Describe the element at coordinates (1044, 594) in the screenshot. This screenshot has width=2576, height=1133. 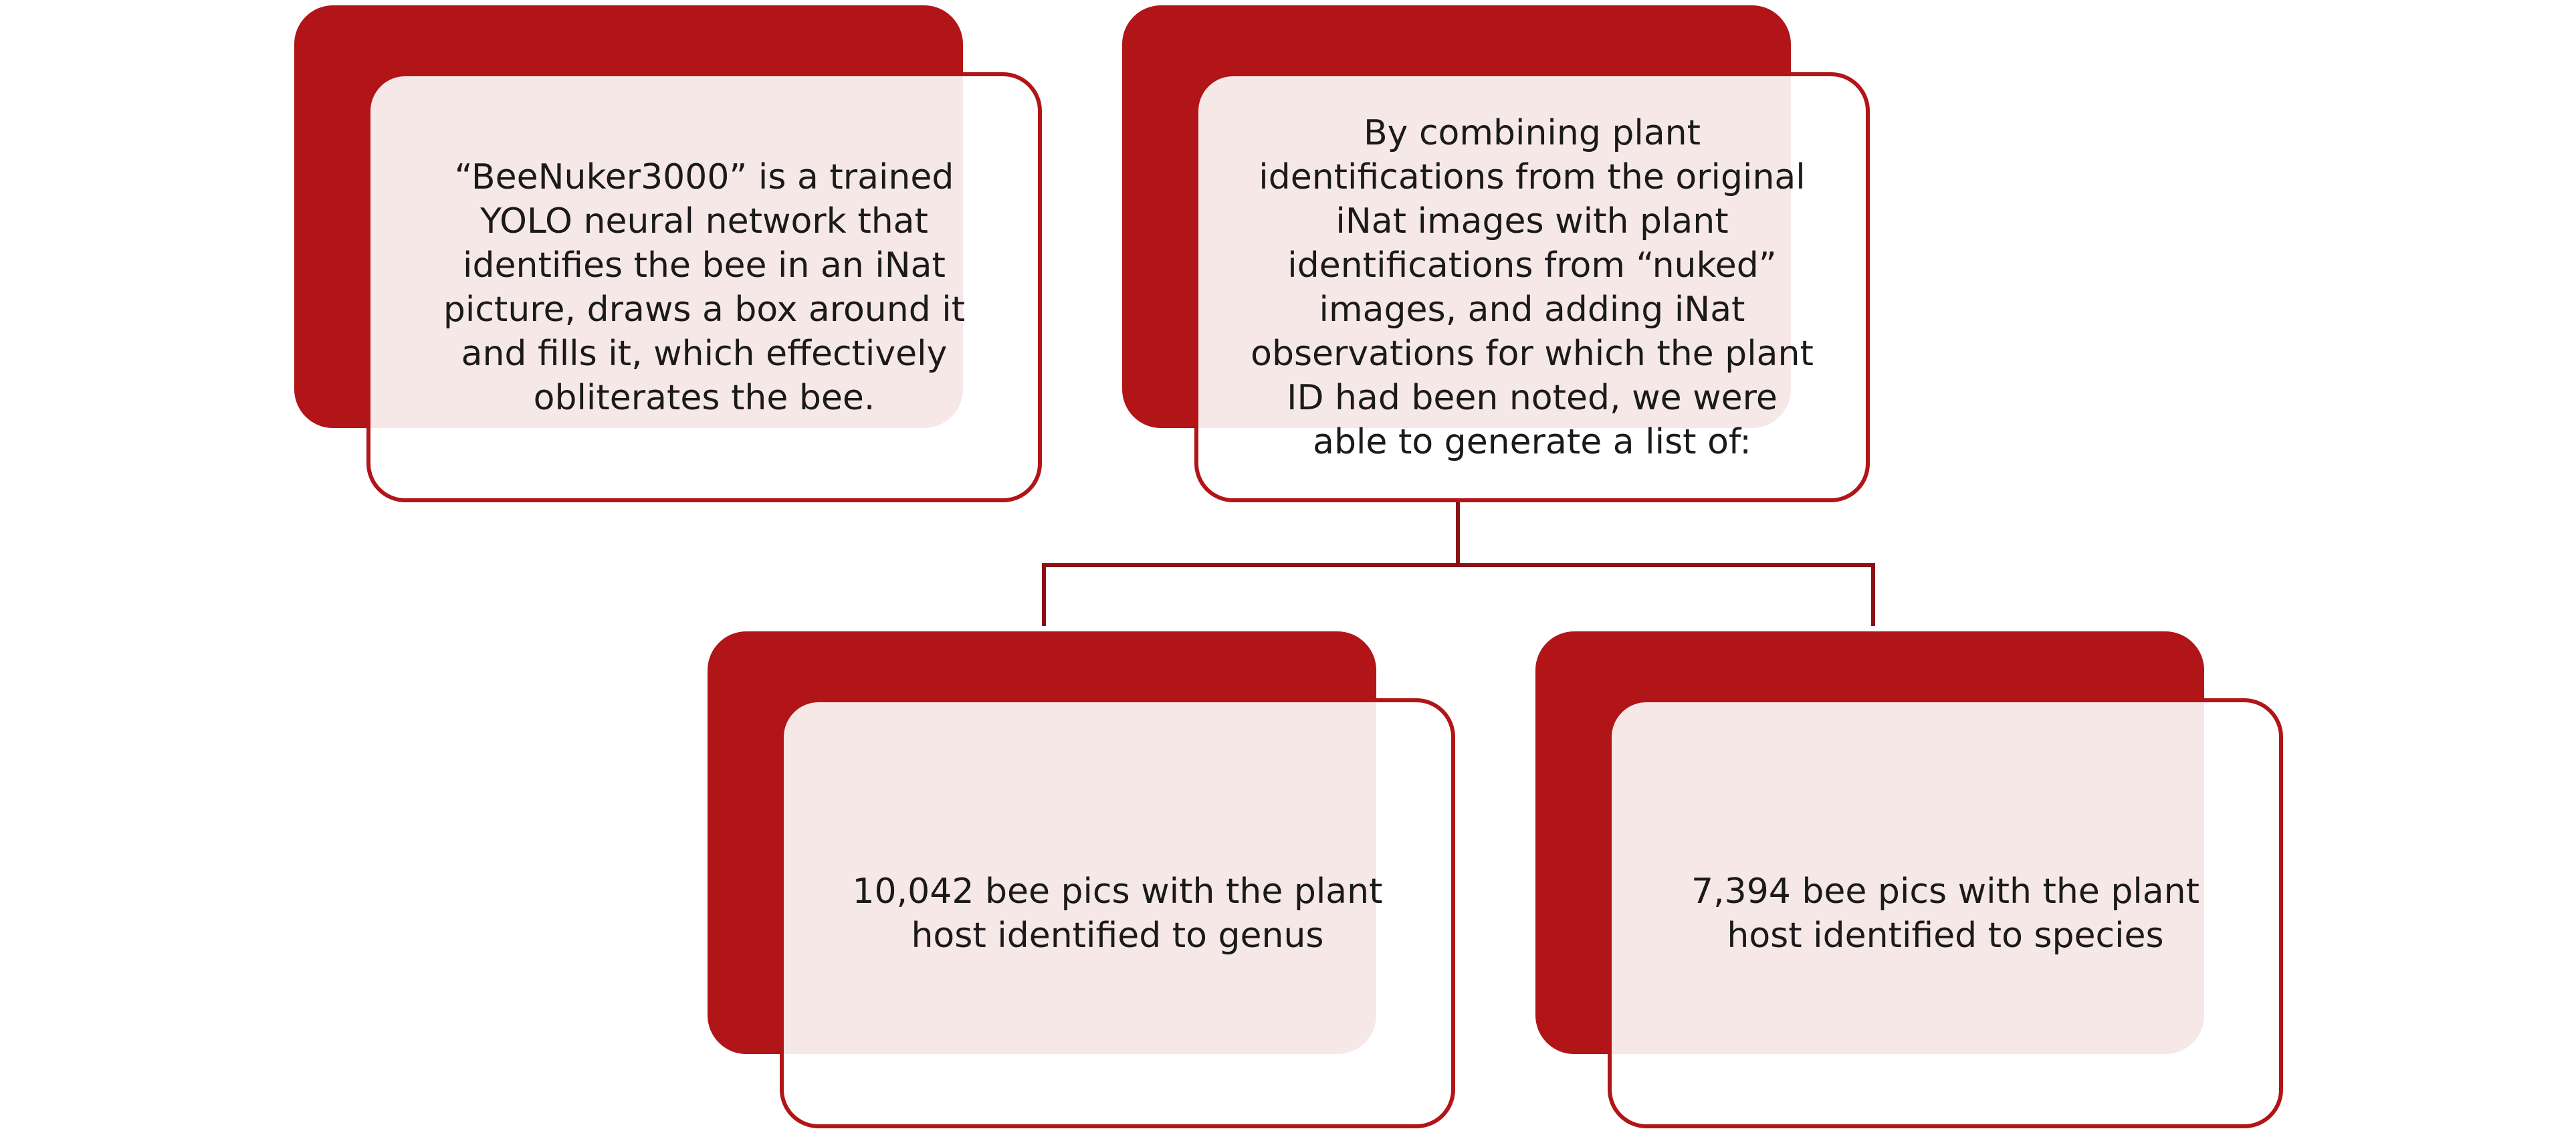
I see `connector-left-drop` at that location.